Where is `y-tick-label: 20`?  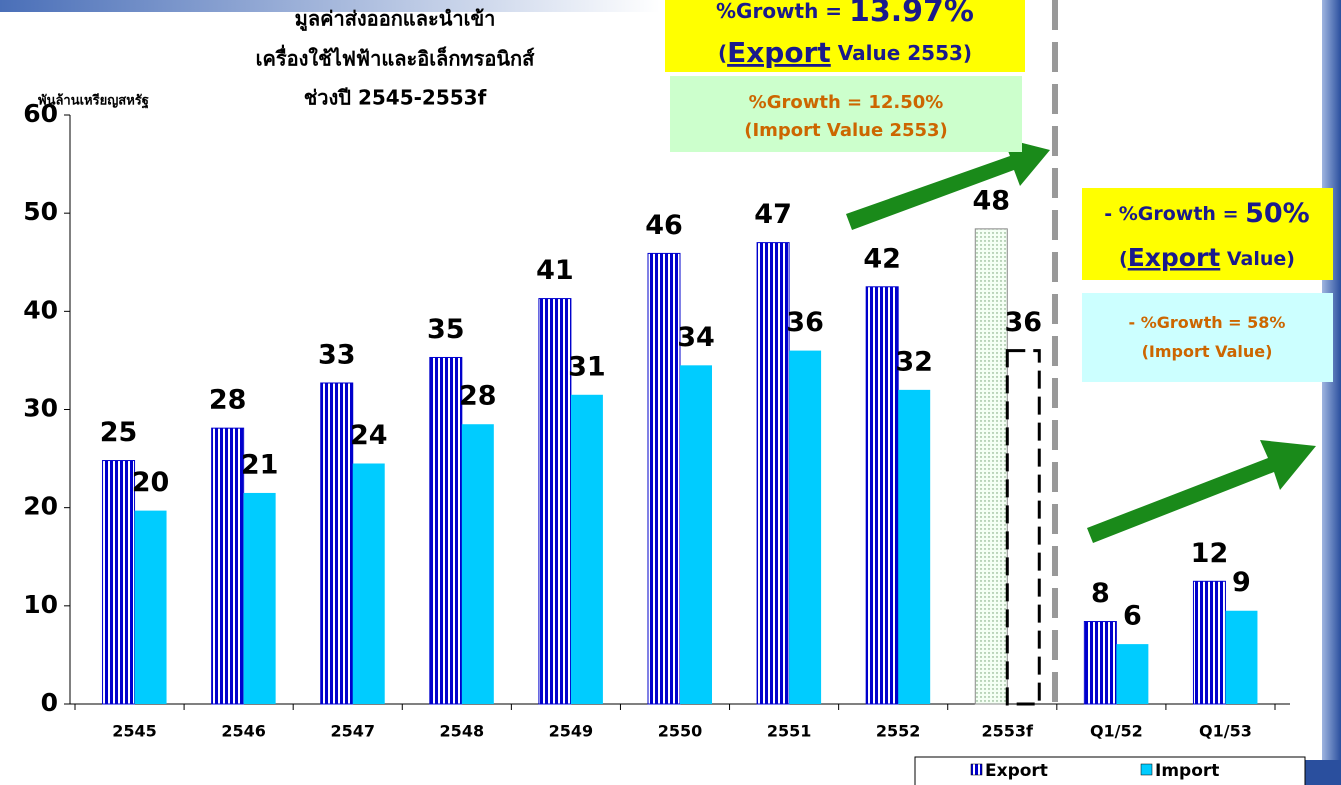
y-tick-label: 20 is located at coordinates (40, 506).